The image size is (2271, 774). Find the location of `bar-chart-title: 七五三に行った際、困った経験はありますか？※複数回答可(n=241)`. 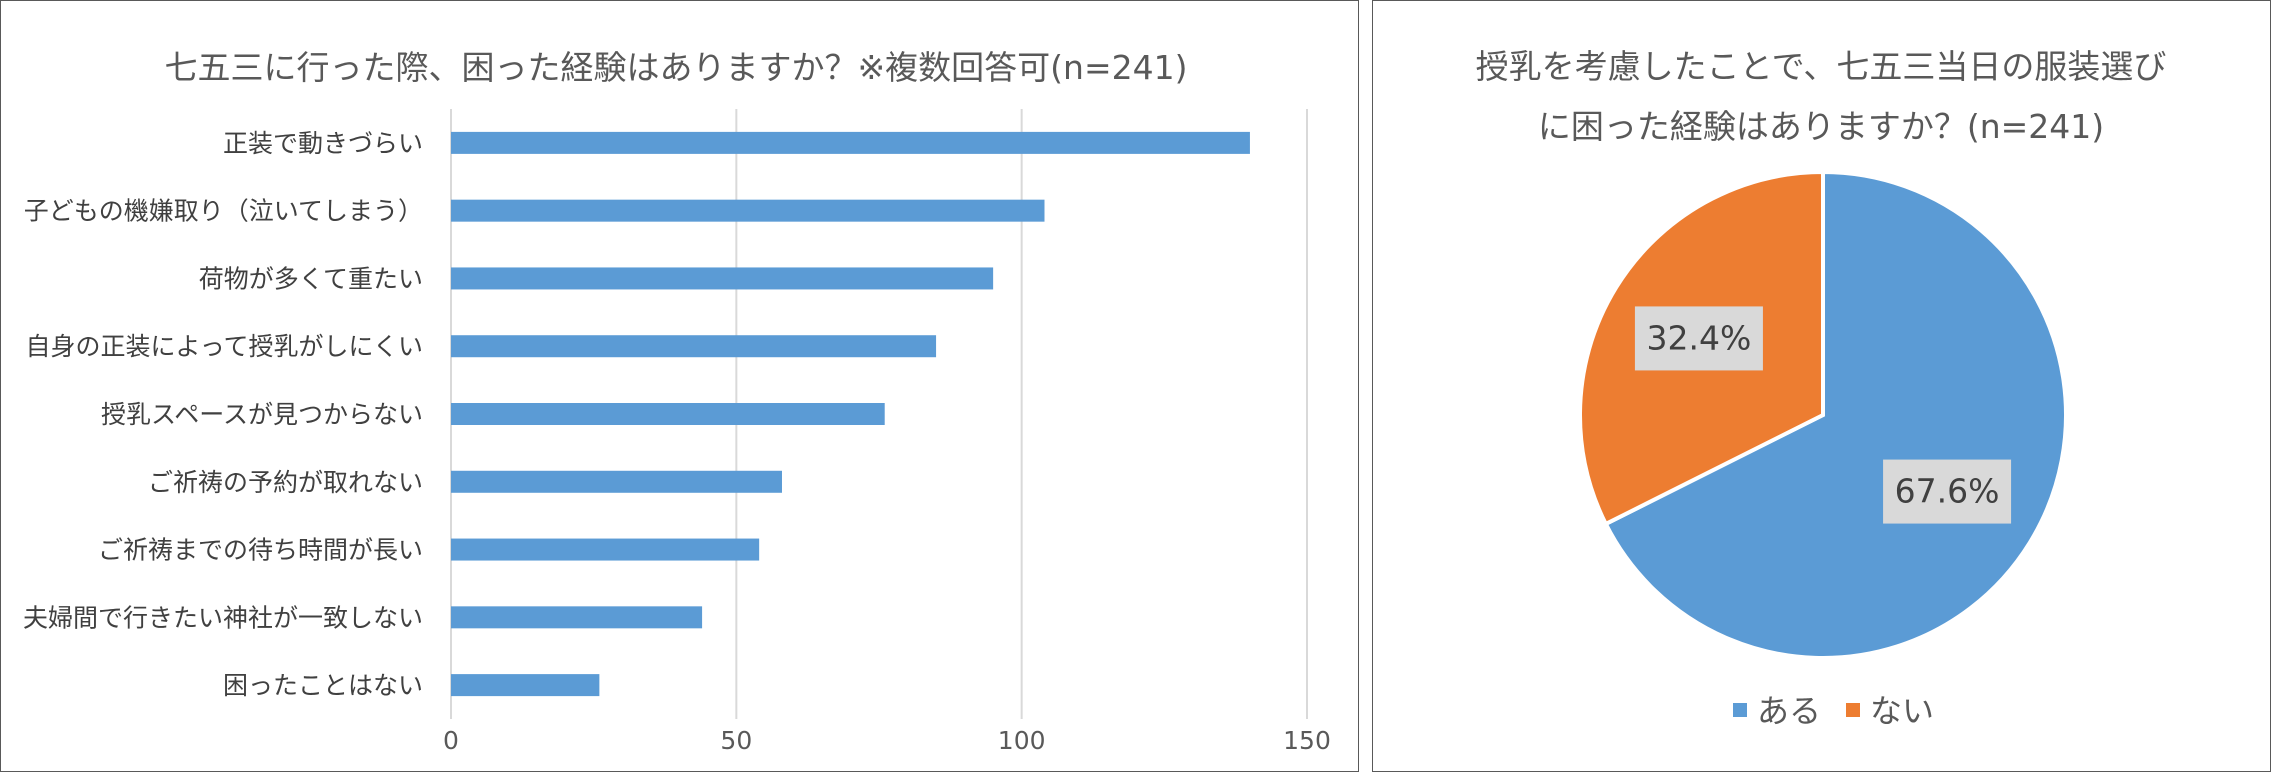

bar-chart-title: 七五三に行った際、困った経験はありますか？※複数回答可(n=241) is located at coordinates (676, 67).